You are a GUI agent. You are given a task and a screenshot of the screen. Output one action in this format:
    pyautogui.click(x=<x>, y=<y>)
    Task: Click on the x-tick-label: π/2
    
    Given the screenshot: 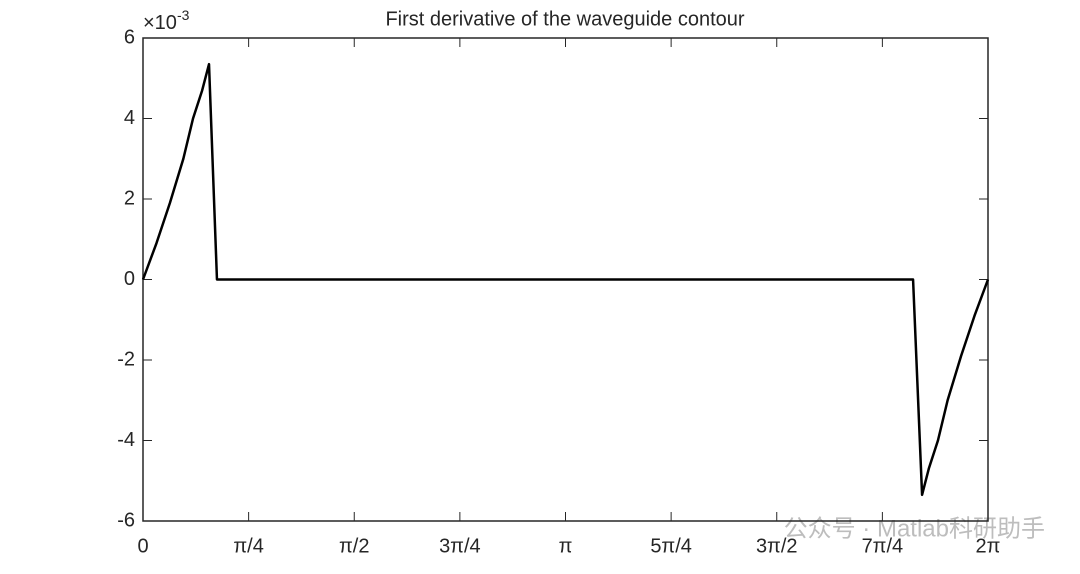 What is the action you would take?
    pyautogui.click(x=354, y=546)
    